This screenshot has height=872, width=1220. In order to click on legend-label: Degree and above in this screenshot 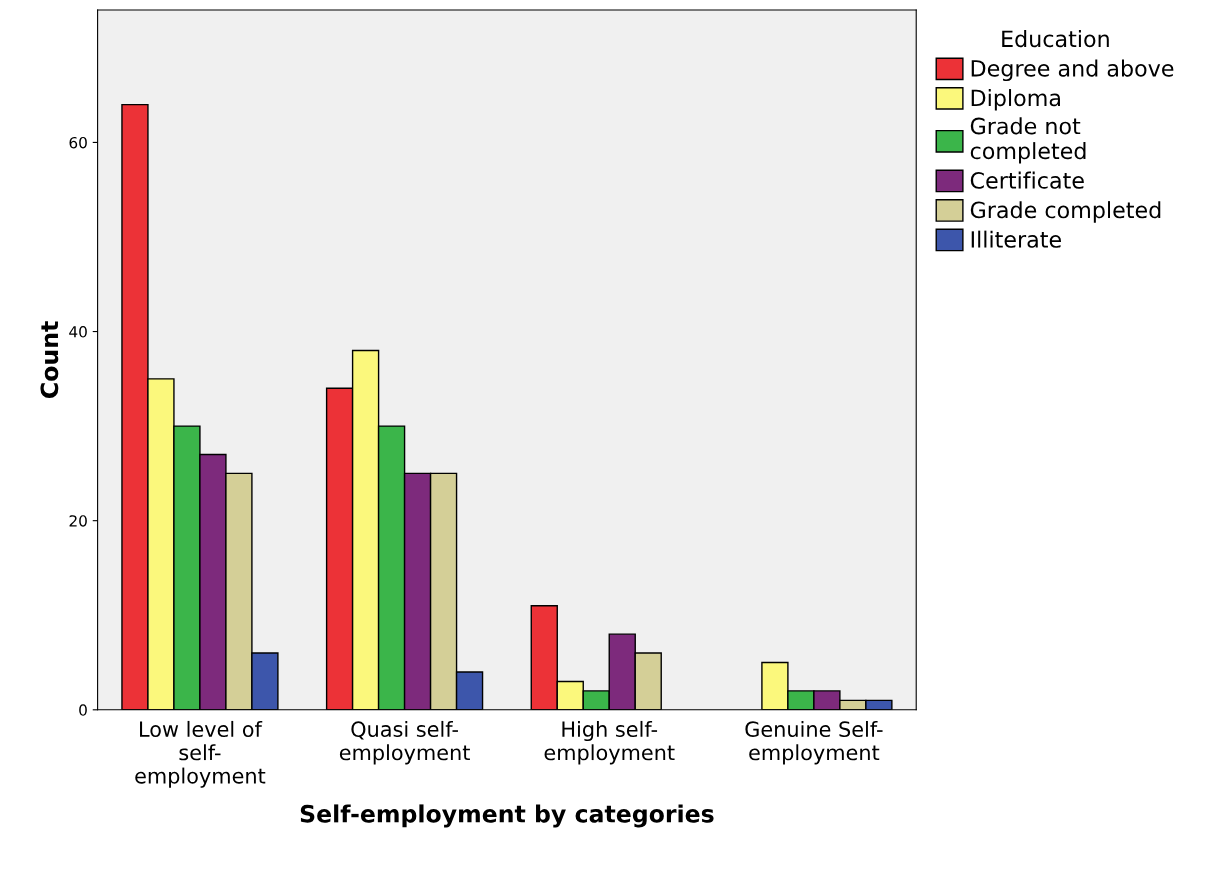, I will do `click(1072, 70)`.